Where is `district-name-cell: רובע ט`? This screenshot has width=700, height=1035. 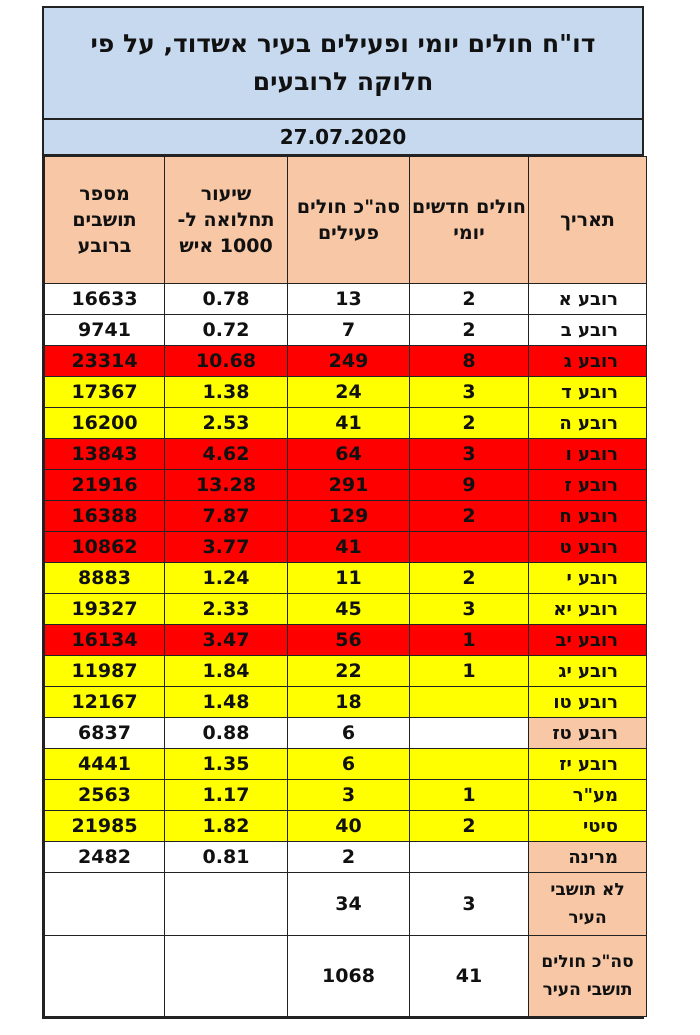 district-name-cell: רובע ט is located at coordinates (587, 547).